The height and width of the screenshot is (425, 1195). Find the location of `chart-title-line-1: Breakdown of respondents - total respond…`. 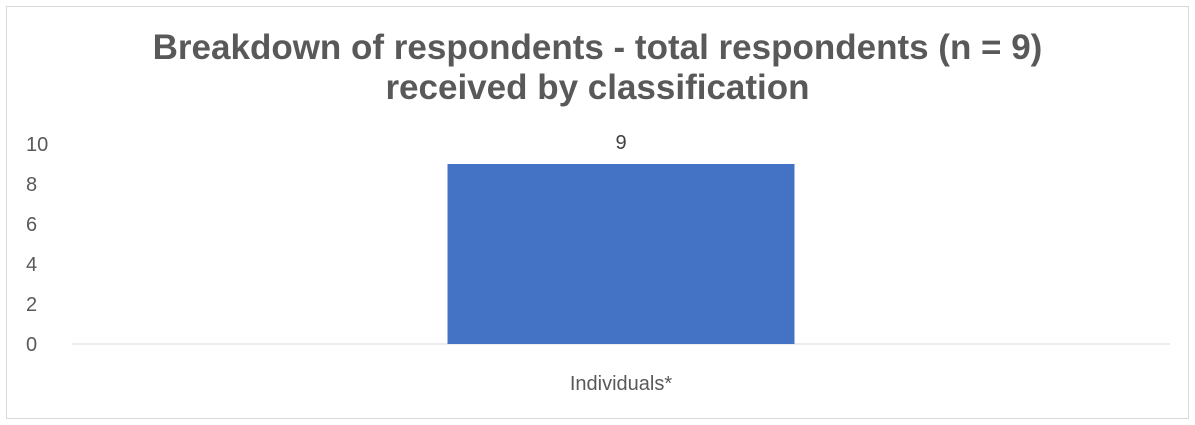

chart-title-line-1: Breakdown of respondents - total respond… is located at coordinates (597, 47).